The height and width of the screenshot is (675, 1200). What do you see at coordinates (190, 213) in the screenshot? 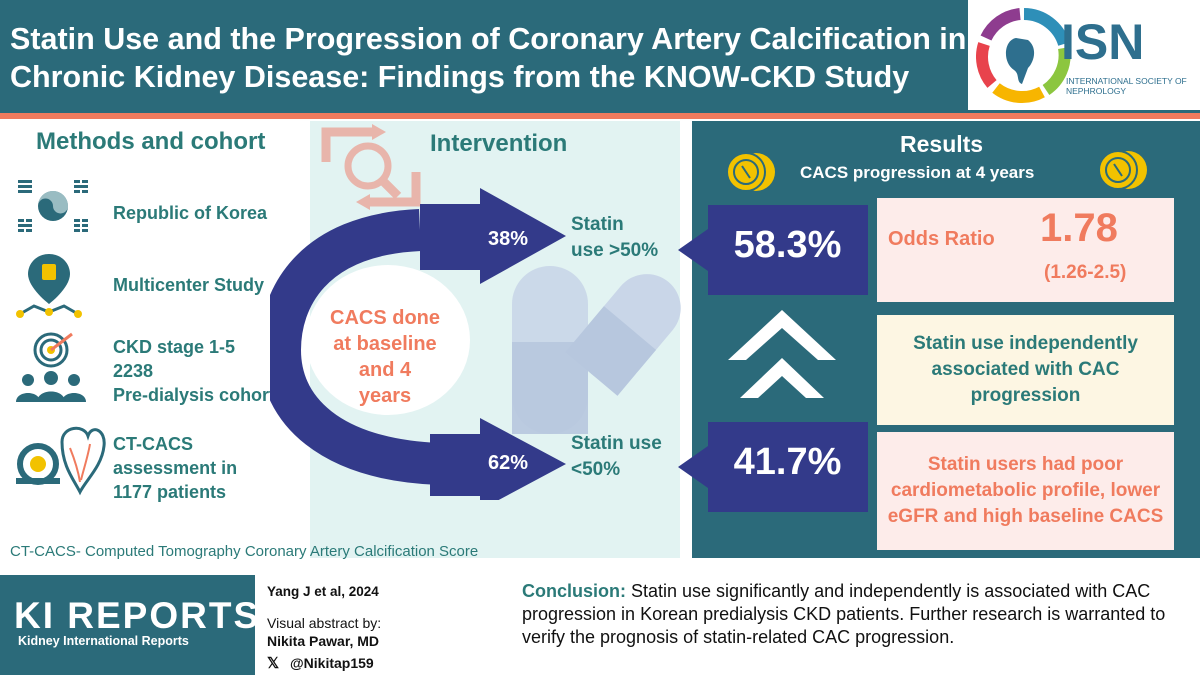
I see `method-country: Republic of Korea` at bounding box center [190, 213].